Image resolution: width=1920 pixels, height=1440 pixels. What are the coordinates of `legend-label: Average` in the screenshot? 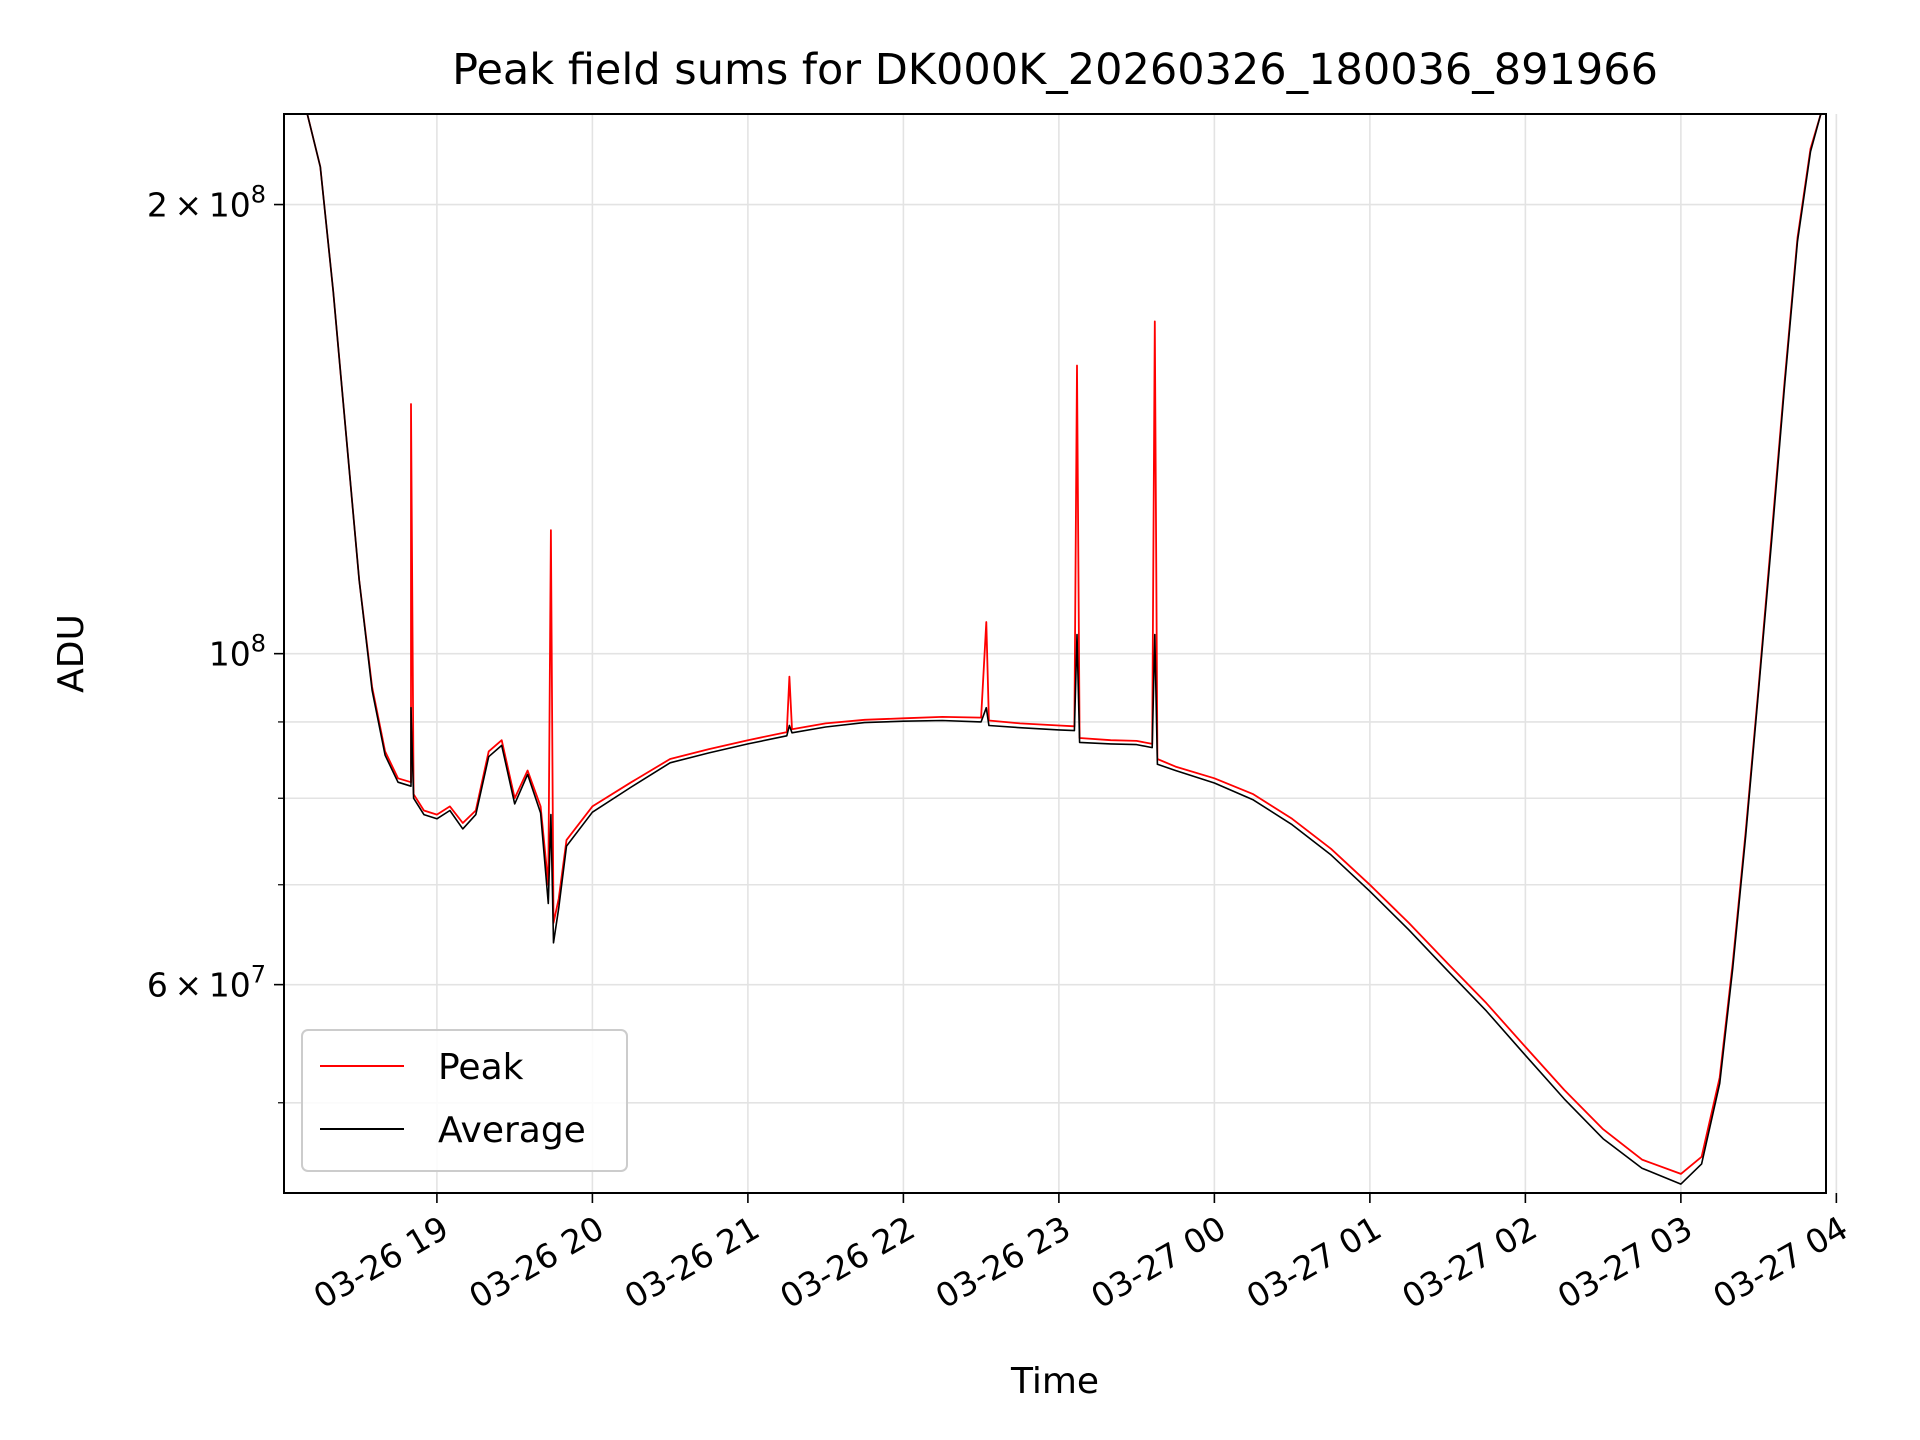 It's located at (512, 1130).